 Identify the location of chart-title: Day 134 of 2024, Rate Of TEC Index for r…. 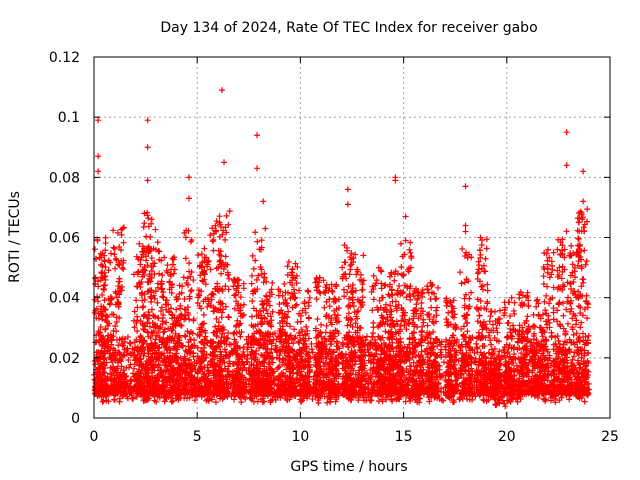
(348, 28).